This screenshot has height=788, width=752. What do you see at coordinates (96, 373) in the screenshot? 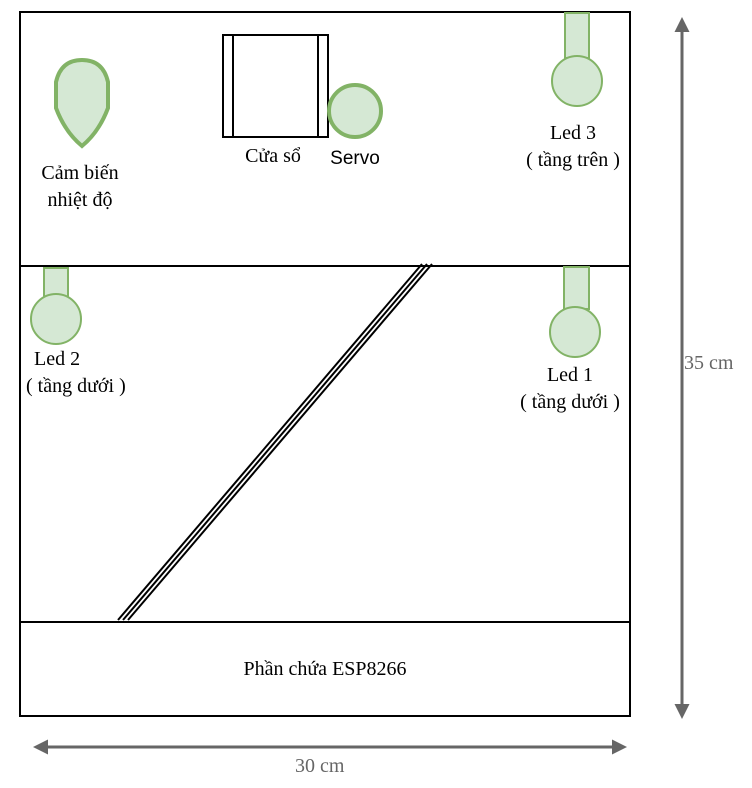
I see `led2-label: Led 2 ( tầng dưới )` at bounding box center [96, 373].